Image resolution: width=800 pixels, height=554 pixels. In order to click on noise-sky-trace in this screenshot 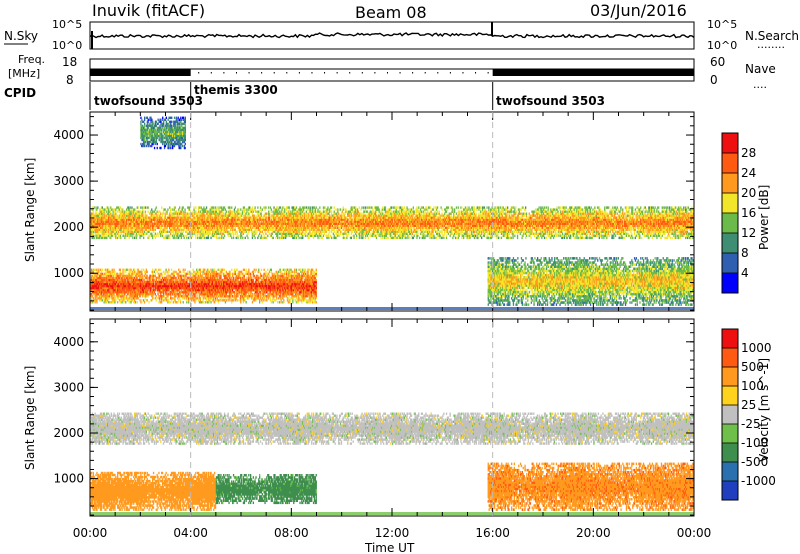, I will do `click(392, 35)`.